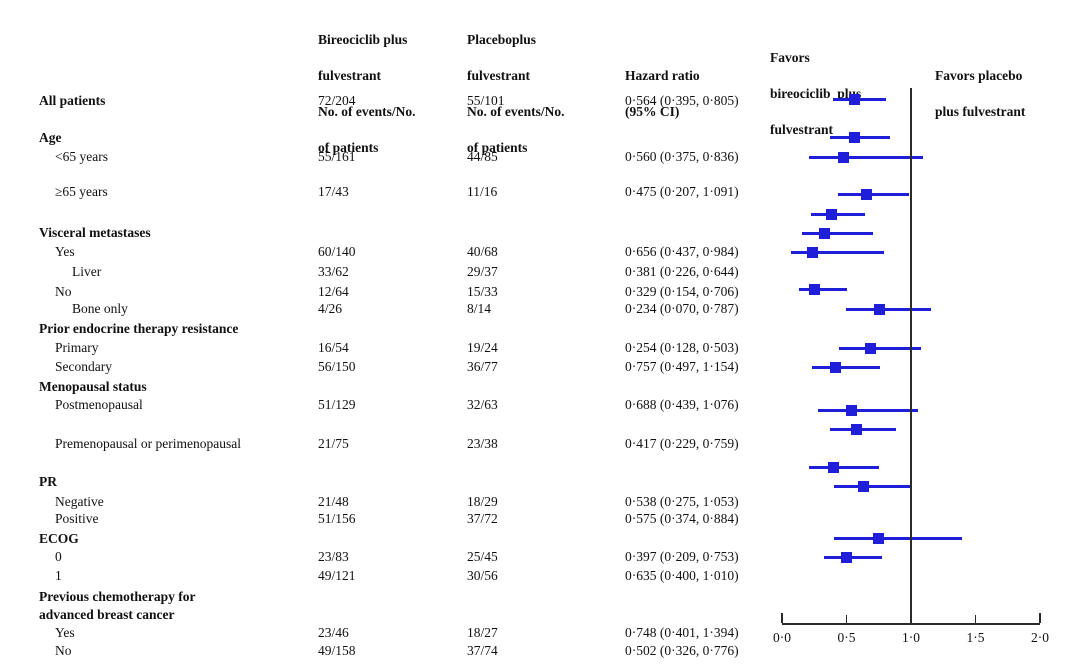 The height and width of the screenshot is (665, 1080). What do you see at coordinates (662, 75) in the screenshot?
I see `column-header-line: Hazard ratio` at bounding box center [662, 75].